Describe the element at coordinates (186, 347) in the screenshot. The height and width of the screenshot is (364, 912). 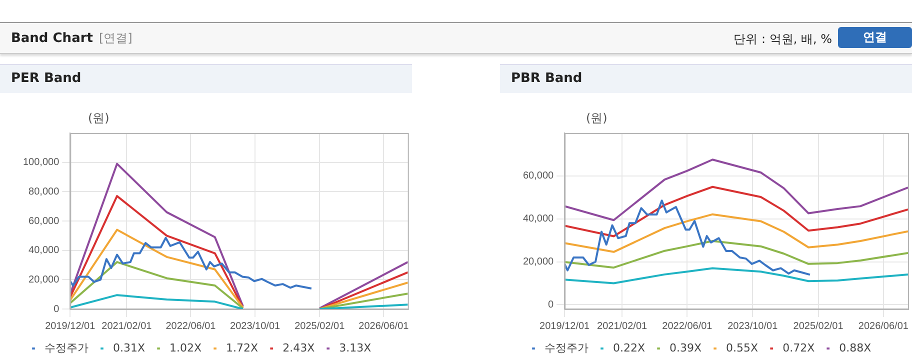
I see `legend-label: 1.02X` at that location.